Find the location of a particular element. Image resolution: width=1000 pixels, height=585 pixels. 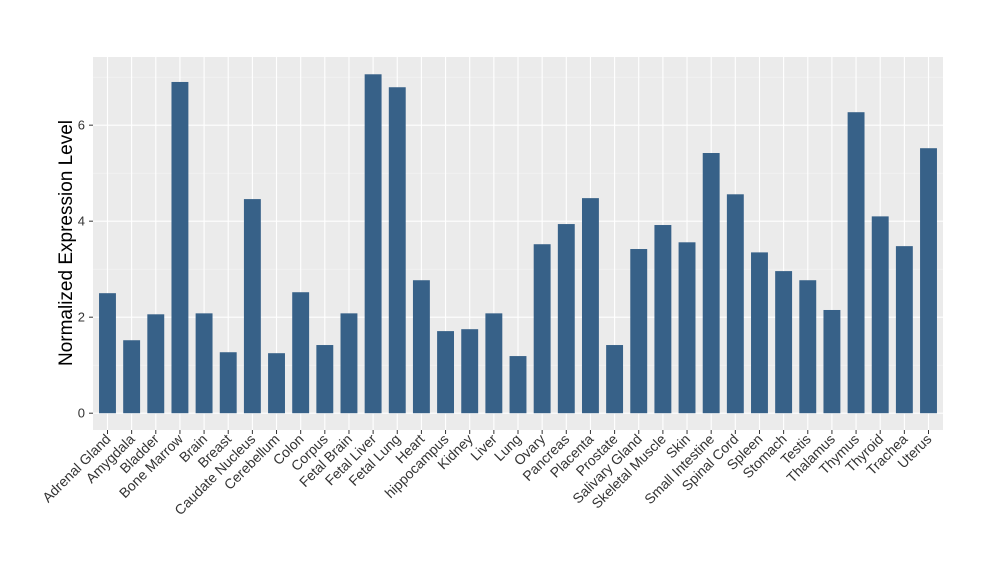

y-tick-label: 0 is located at coordinates (81, 413).